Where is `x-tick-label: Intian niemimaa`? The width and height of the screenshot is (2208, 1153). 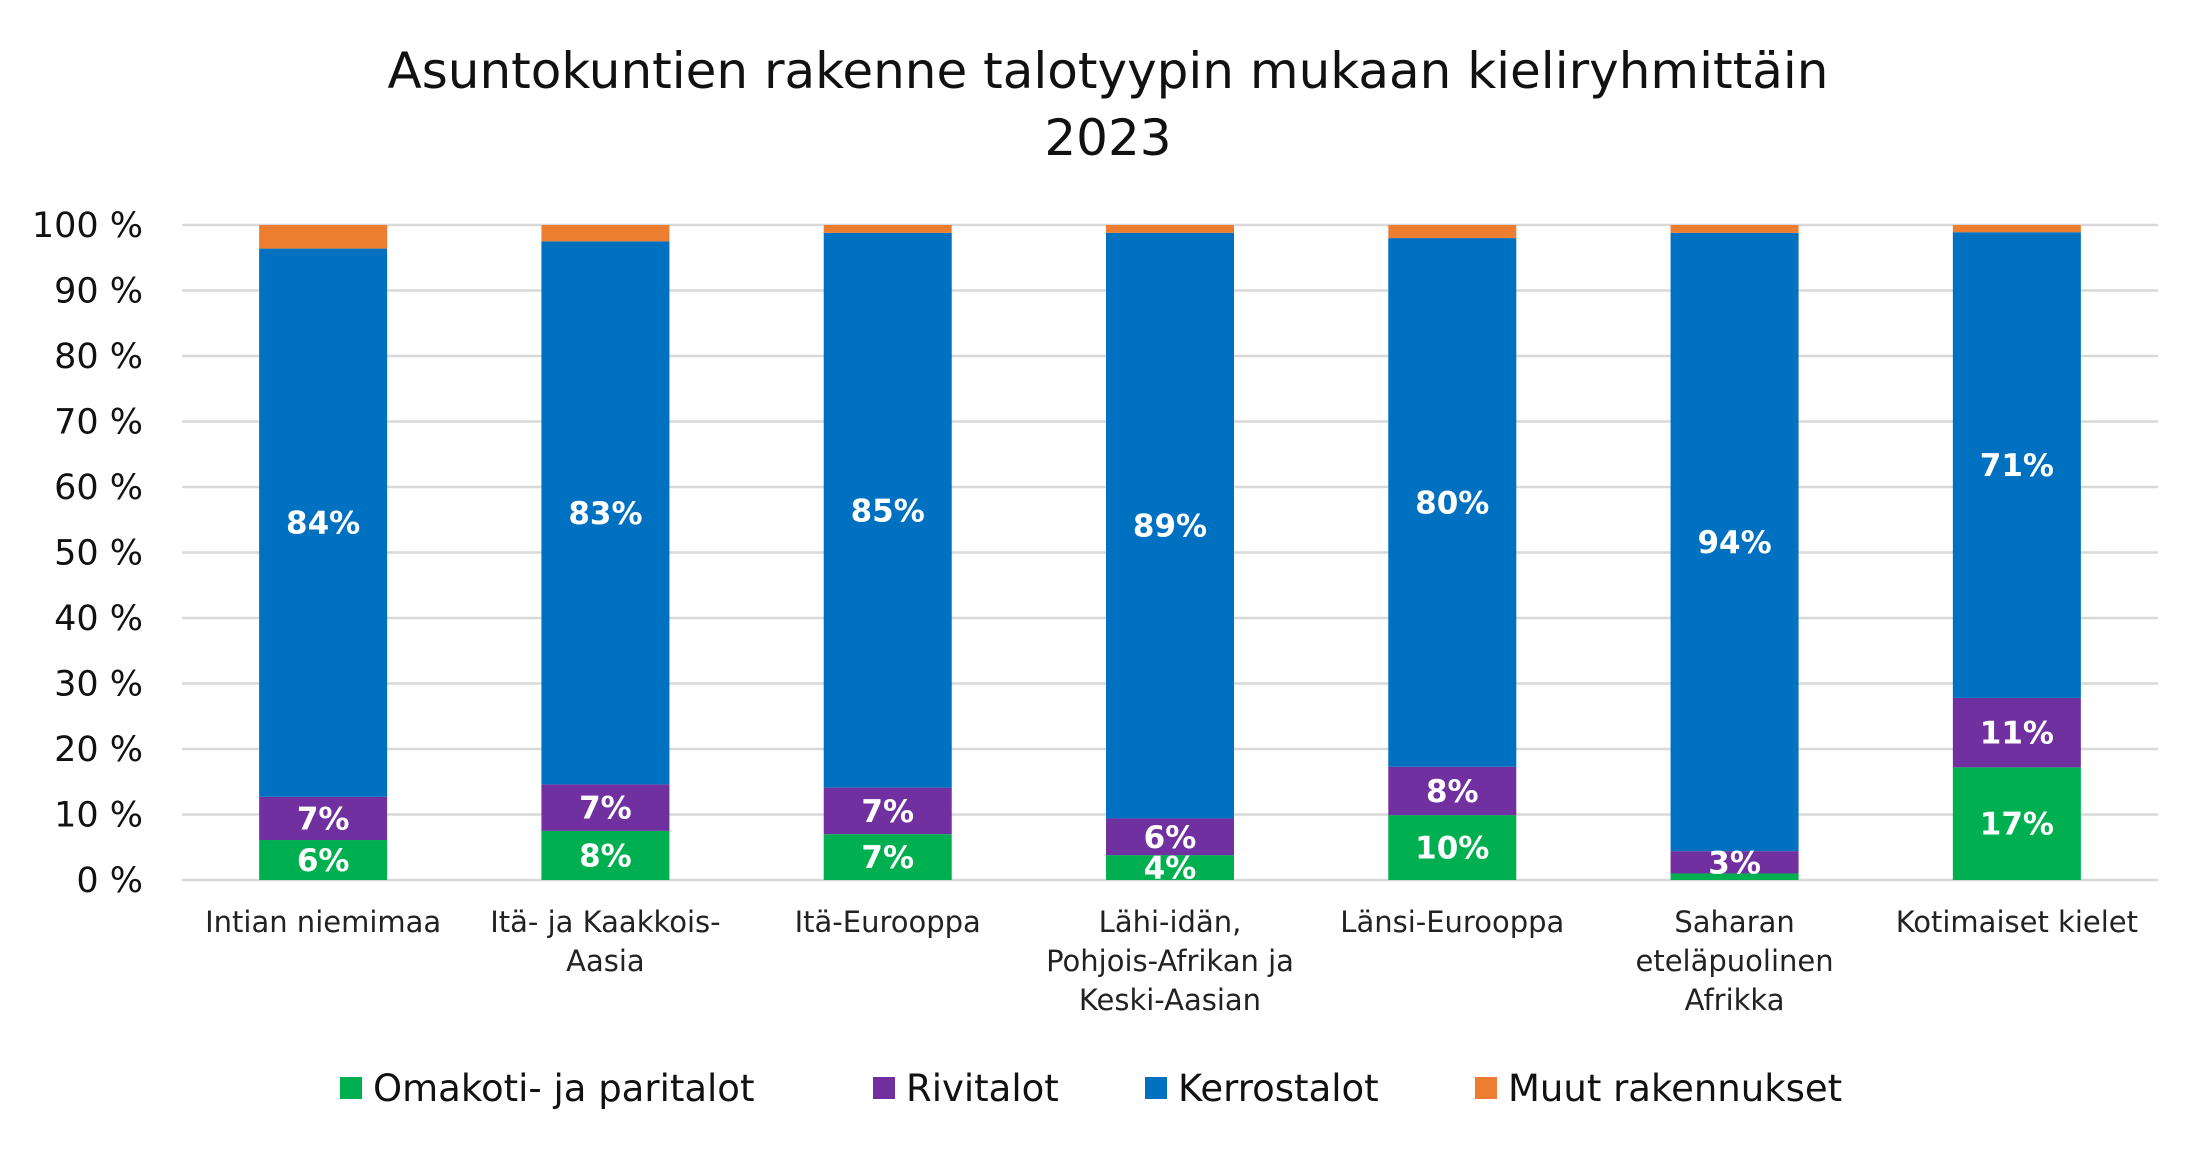 x-tick-label: Intian niemimaa is located at coordinates (323, 922).